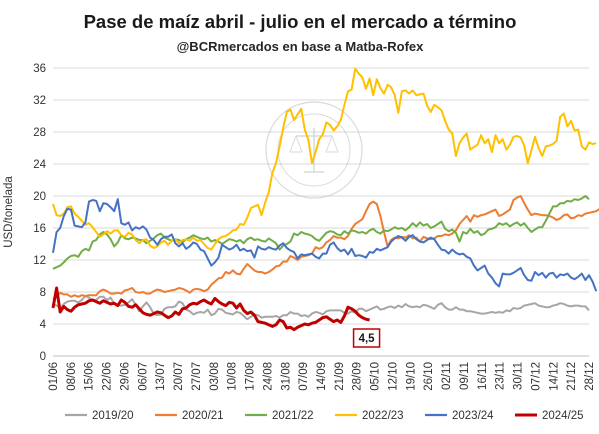  Describe the element at coordinates (572, 376) in the screenshot. I see `x-tick-label: 21/12` at that location.